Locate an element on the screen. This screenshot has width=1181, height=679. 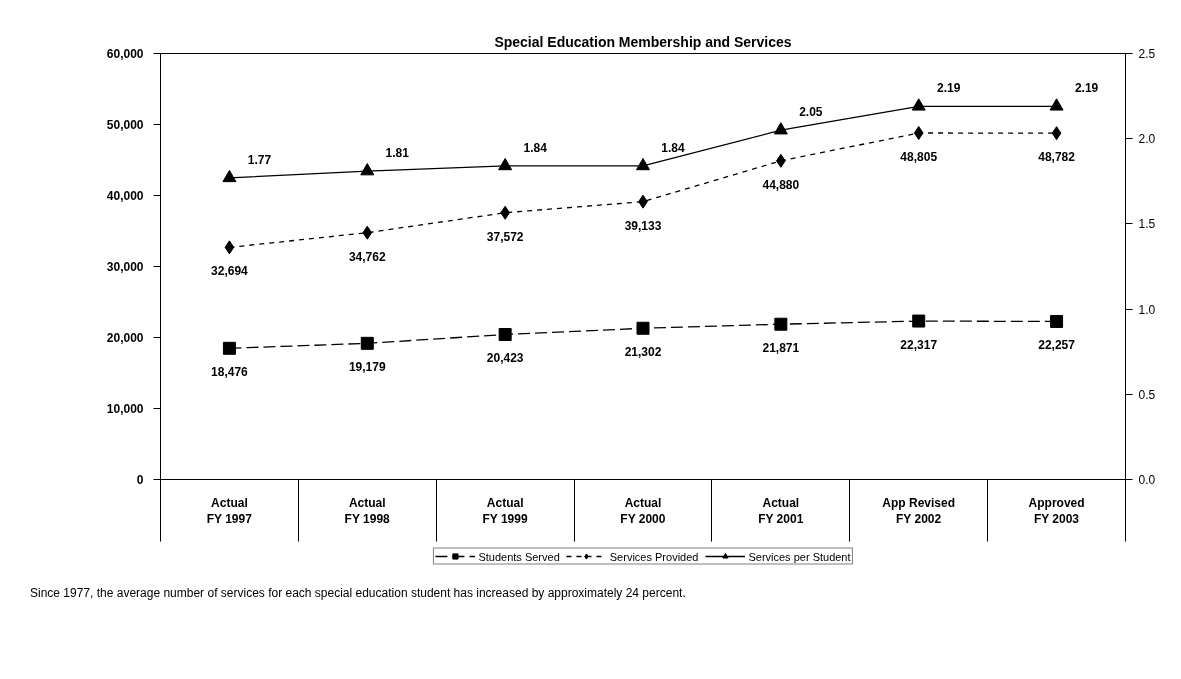
y2-tick-label: 2.0 is located at coordinates (1147, 139).